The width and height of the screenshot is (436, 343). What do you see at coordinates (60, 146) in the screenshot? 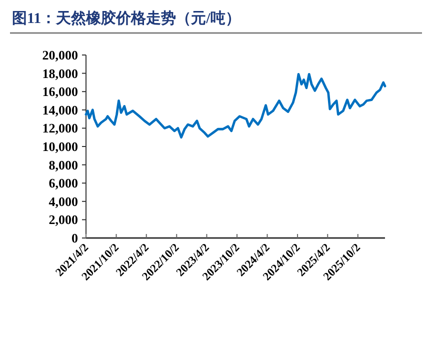
I see `y-tick-label: 10,000` at bounding box center [60, 146].